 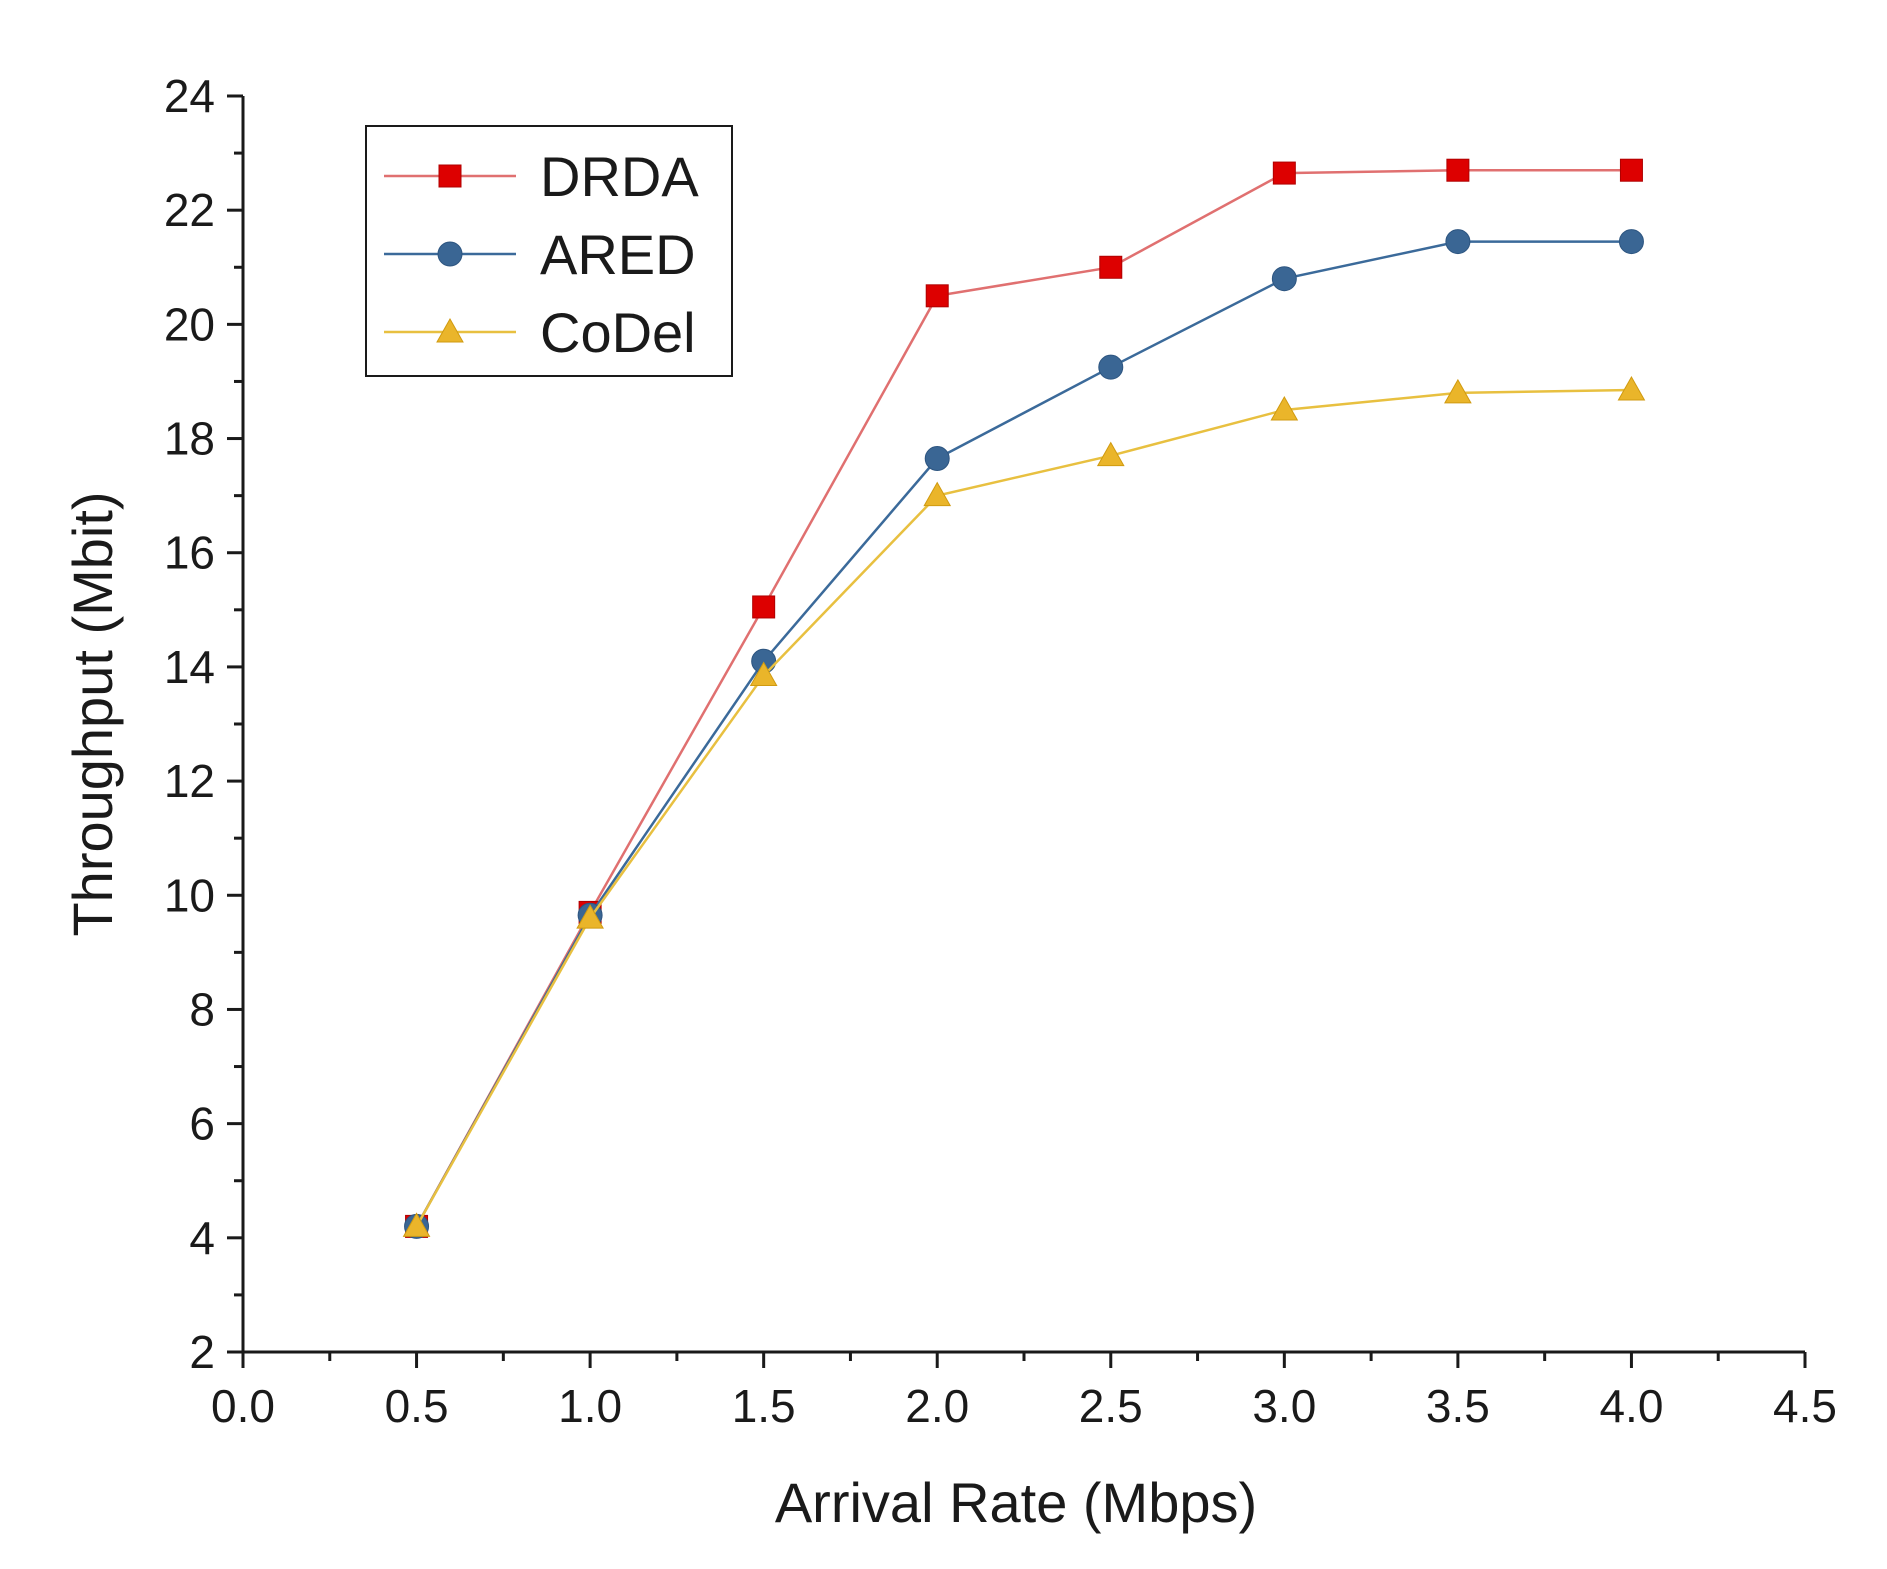 What do you see at coordinates (189, 667) in the screenshot?
I see `y-tick-label-6: 14` at bounding box center [189, 667].